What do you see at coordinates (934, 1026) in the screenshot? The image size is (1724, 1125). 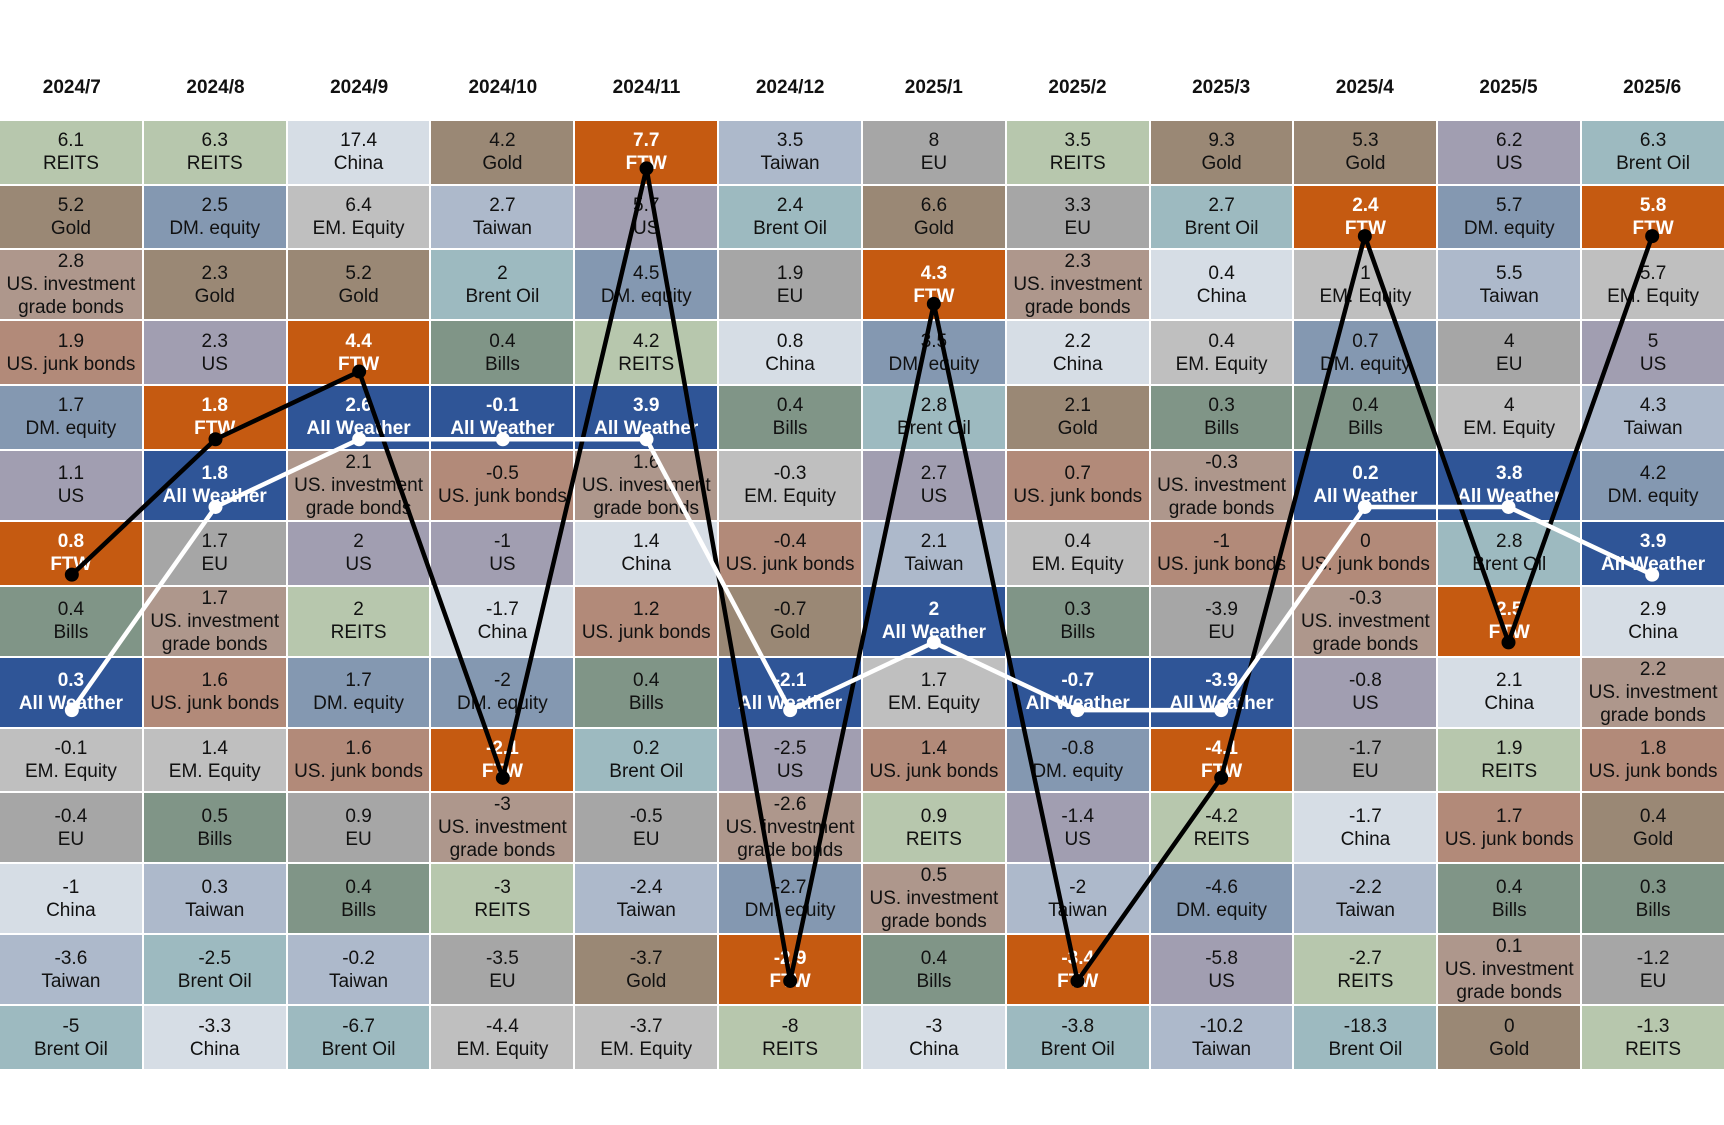 I see `cell-value: -3` at bounding box center [934, 1026].